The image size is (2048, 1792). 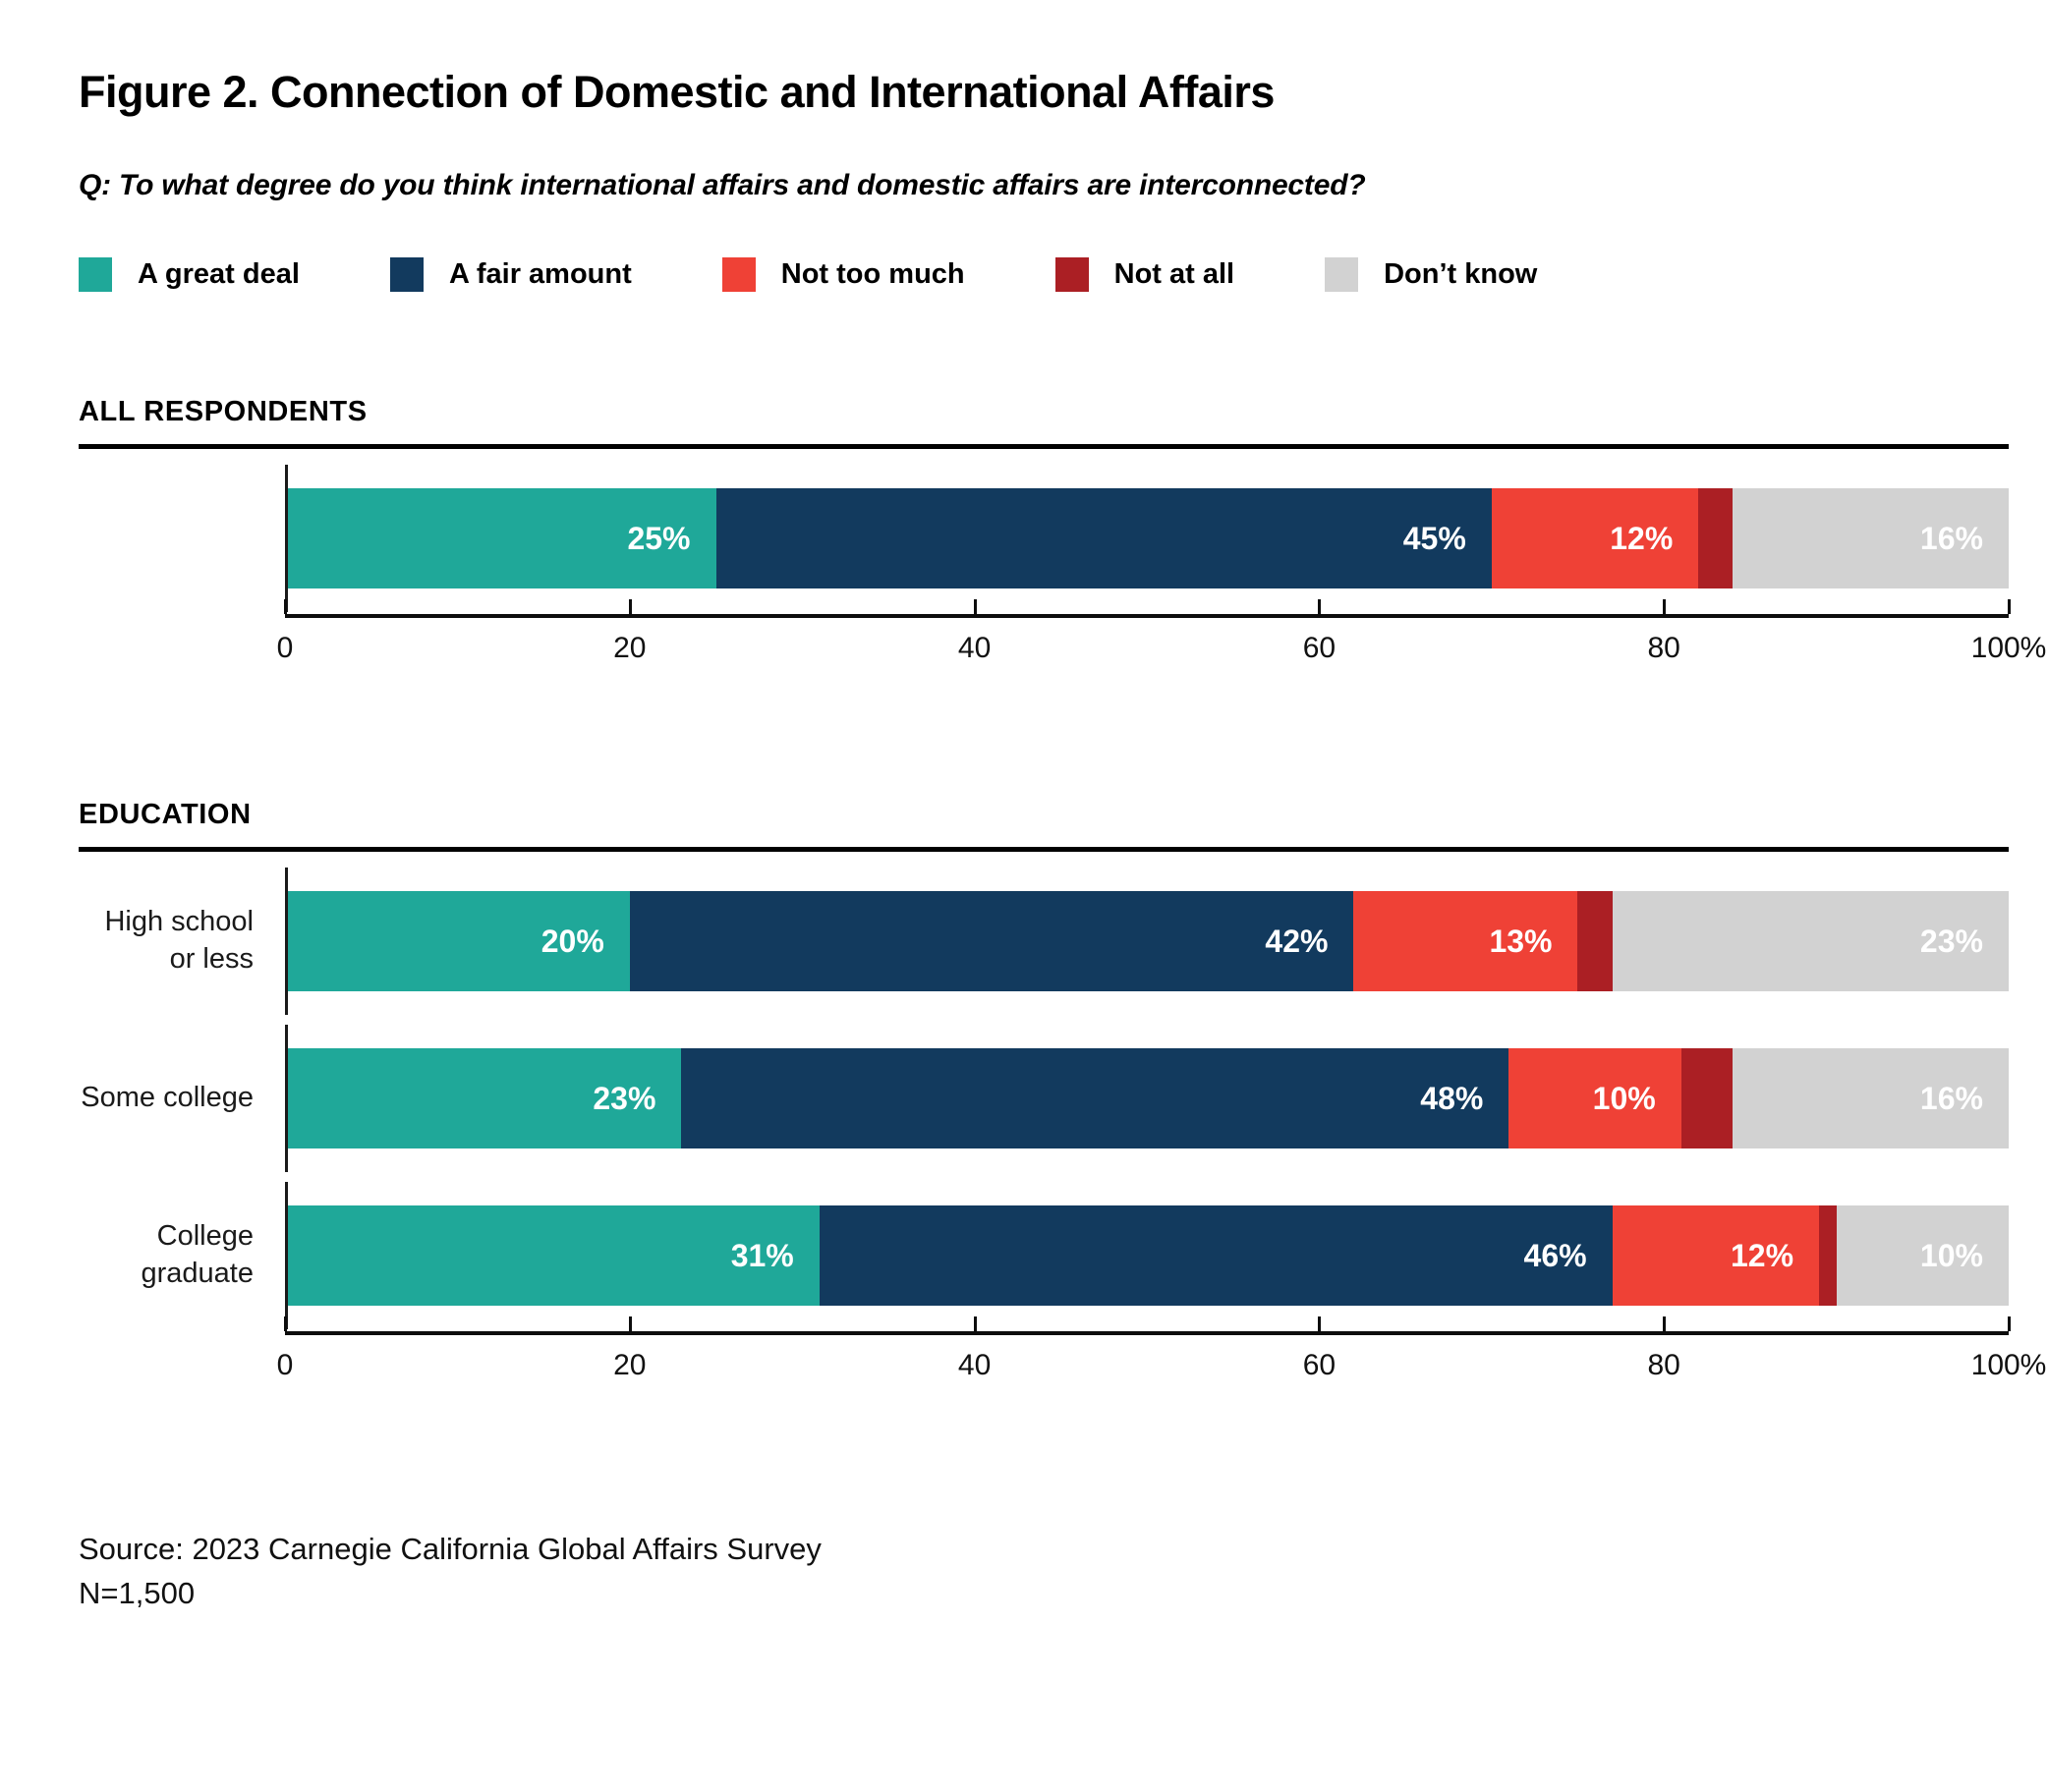 I want to click on bar-category-label: Some college, so click(x=182, y=1098).